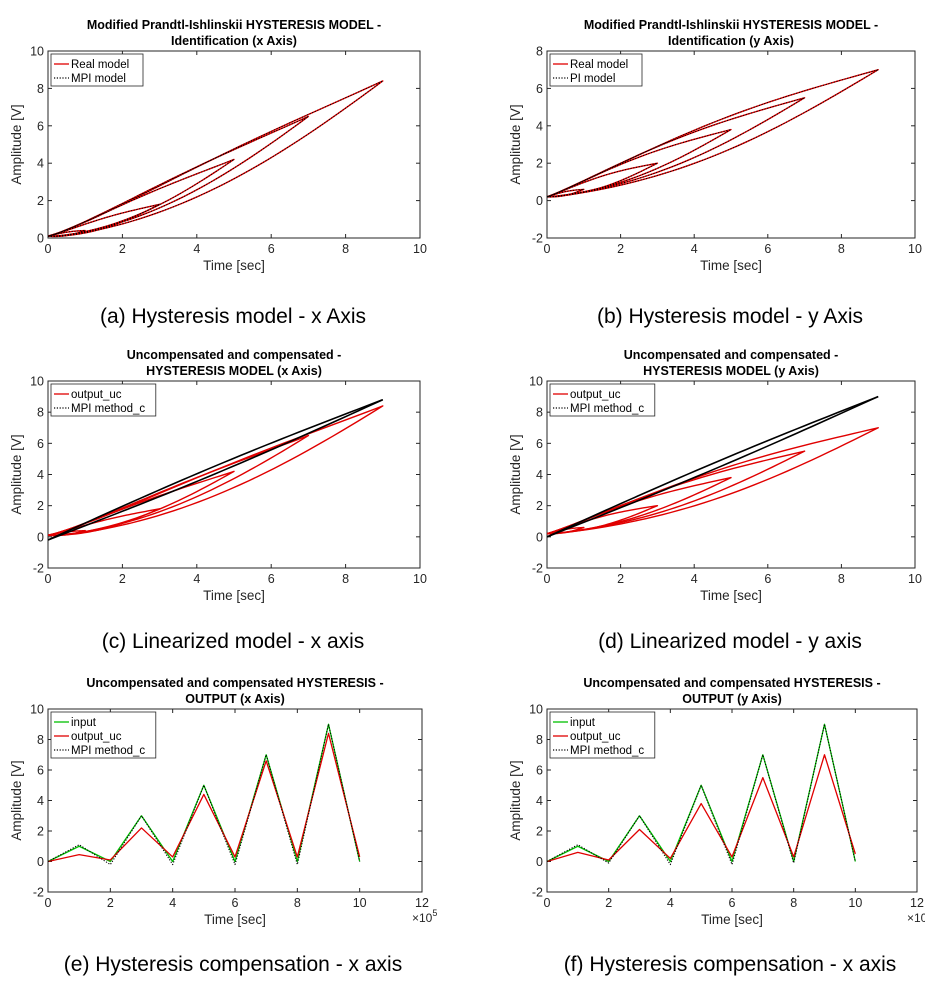  I want to click on panel-caption: (d) Linearized model - y axis, so click(730, 641).